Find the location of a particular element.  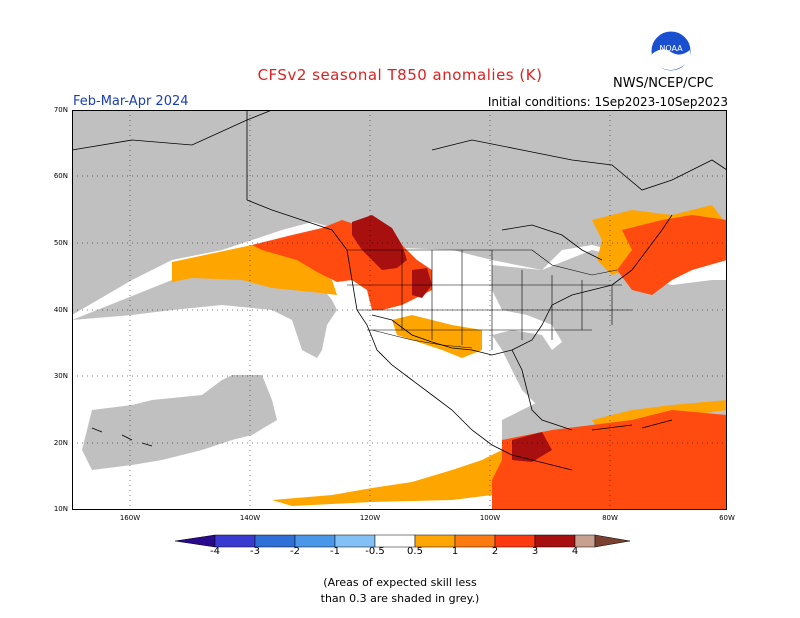

colorbar-tick-label: -1 is located at coordinates (335, 551).